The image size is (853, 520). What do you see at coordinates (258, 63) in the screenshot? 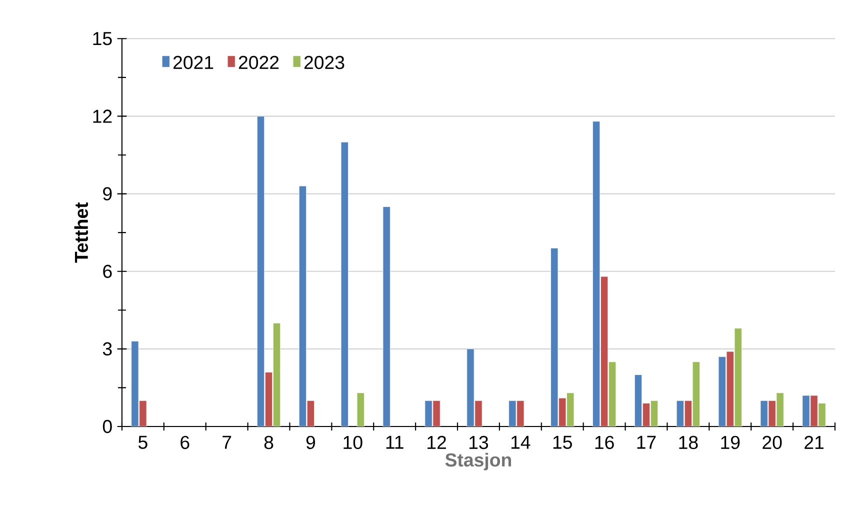
I see `legend-label: 2022` at bounding box center [258, 63].